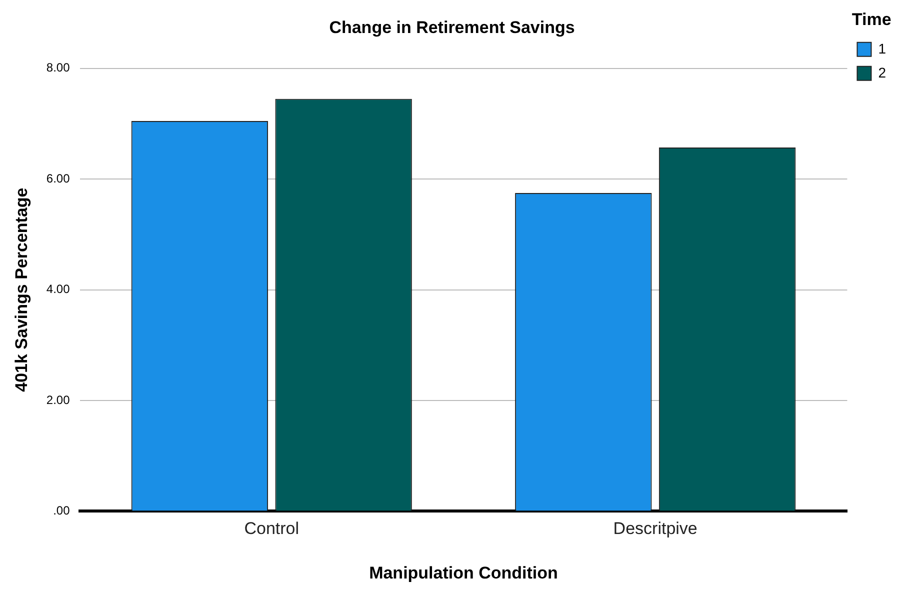 This screenshot has width=908, height=596. What do you see at coordinates (58, 67) in the screenshot?
I see `y-tick-label: 8.00` at bounding box center [58, 67].